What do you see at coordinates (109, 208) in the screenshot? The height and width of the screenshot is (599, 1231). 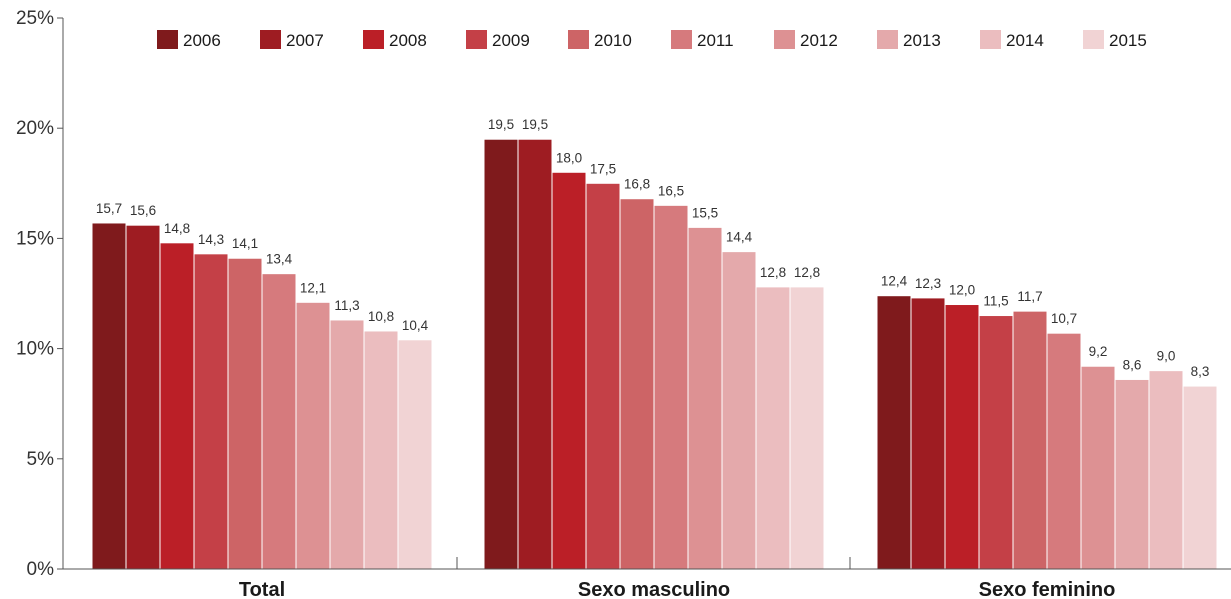 I see `data-label: 15,7` at bounding box center [109, 208].